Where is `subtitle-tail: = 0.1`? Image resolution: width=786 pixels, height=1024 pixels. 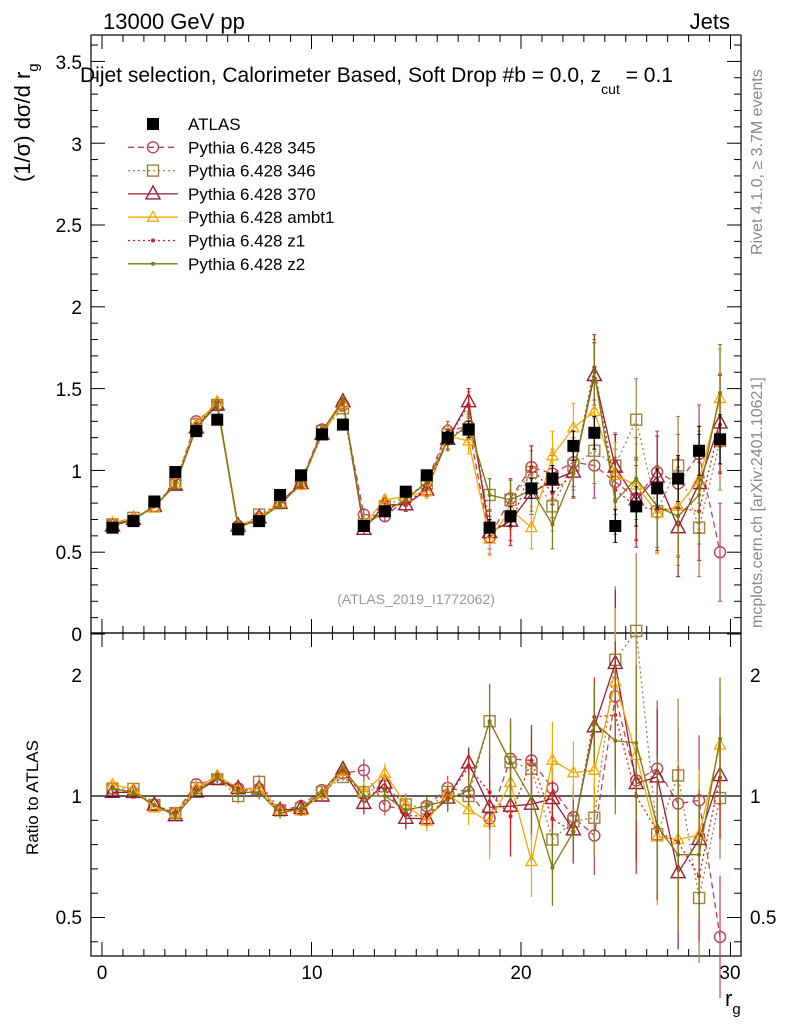 subtitle-tail: = 0.1 is located at coordinates (646, 75).